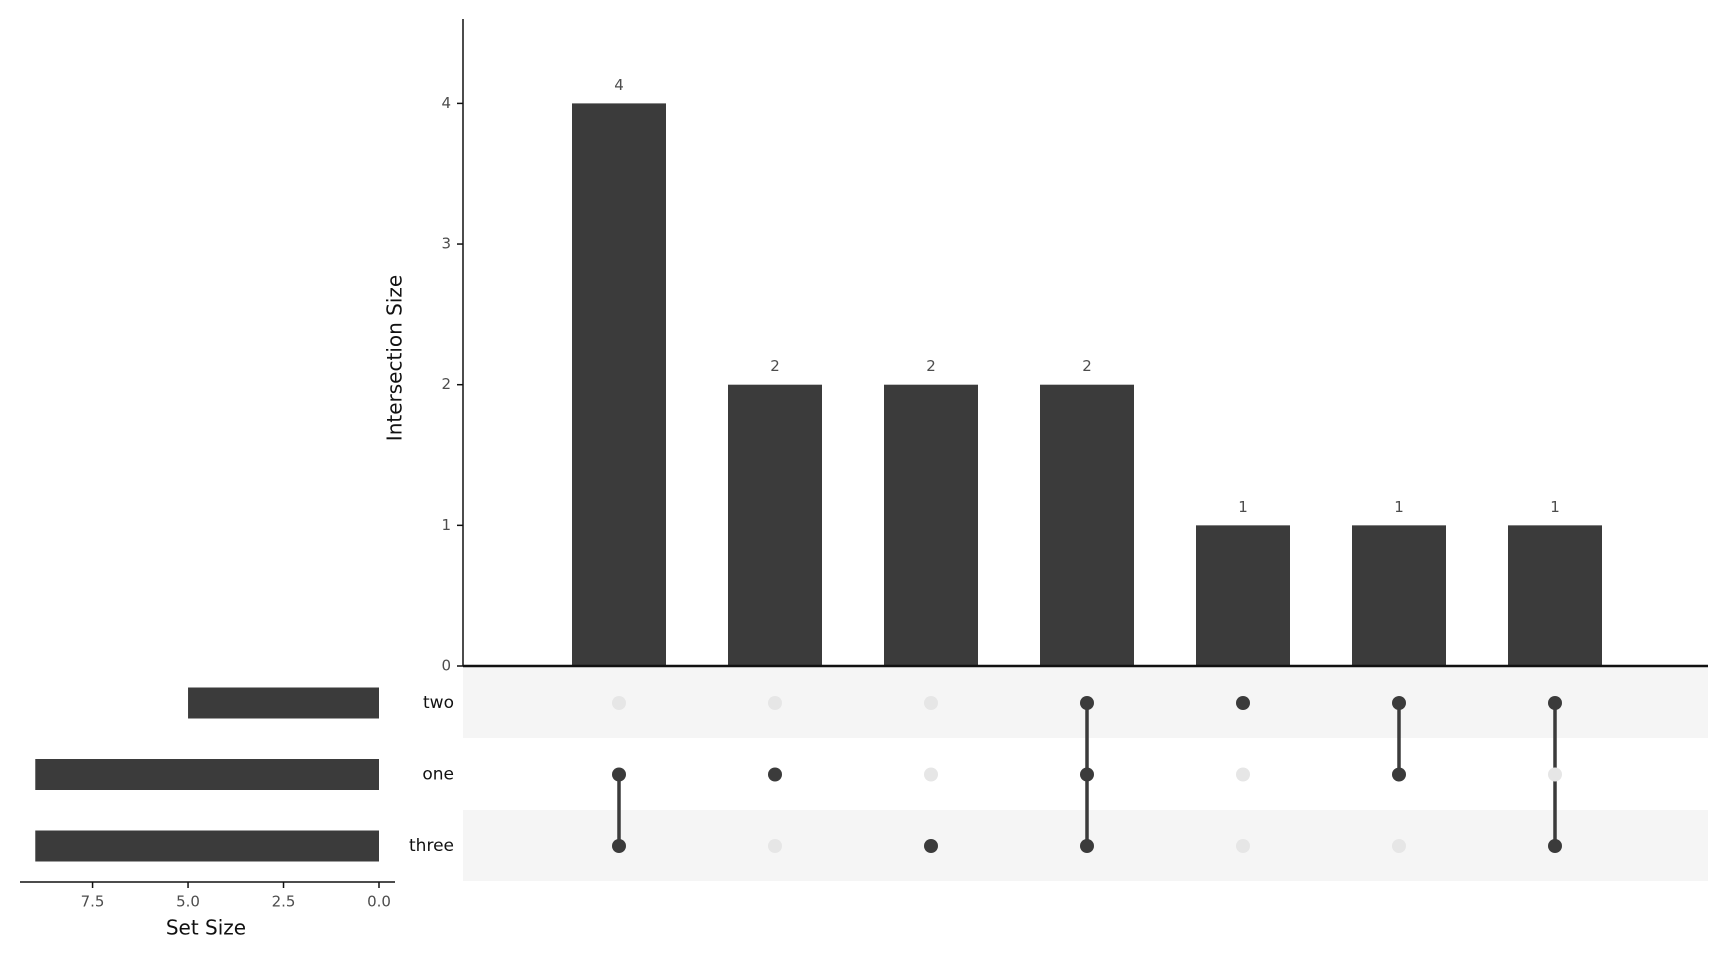 This screenshot has height=960, width=1728. Describe the element at coordinates (446, 525) in the screenshot. I see `y-tick-label: 1` at that location.